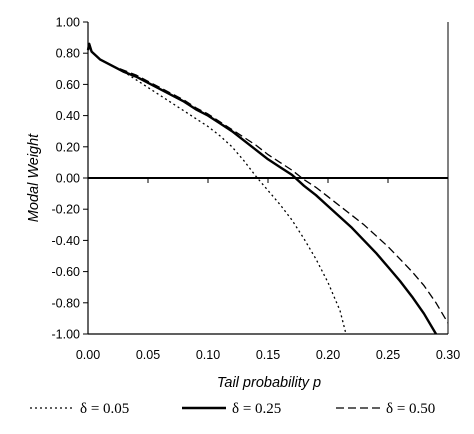  What do you see at coordinates (269, 383) in the screenshot?
I see `x-axis-title: Tail probability p` at bounding box center [269, 383].